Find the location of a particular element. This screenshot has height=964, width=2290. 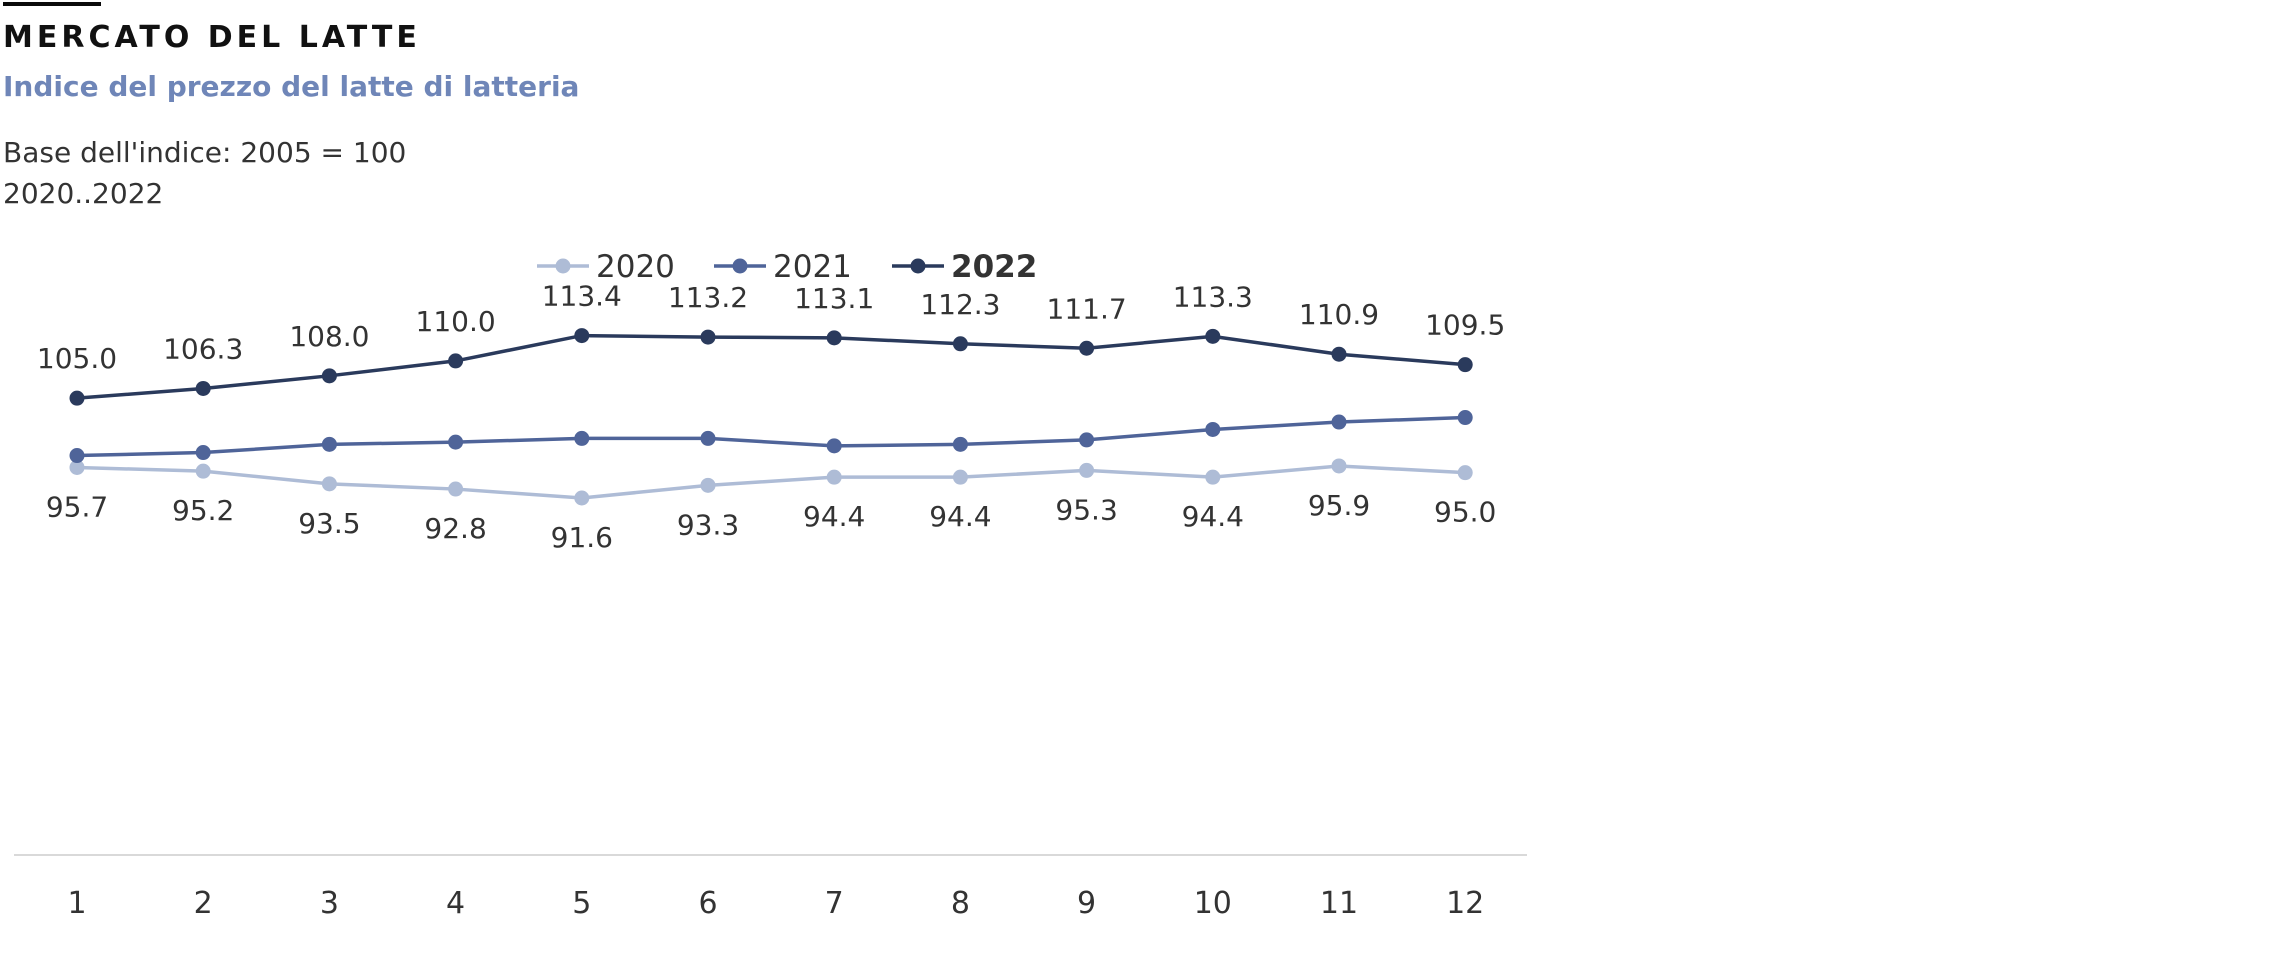

data-label-2022: 109.5 is located at coordinates (1465, 325).